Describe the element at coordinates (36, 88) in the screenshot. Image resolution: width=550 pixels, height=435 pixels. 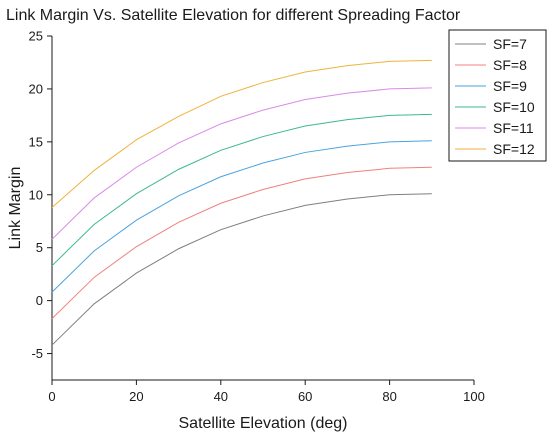
I see `y-tick-label: 20` at that location.